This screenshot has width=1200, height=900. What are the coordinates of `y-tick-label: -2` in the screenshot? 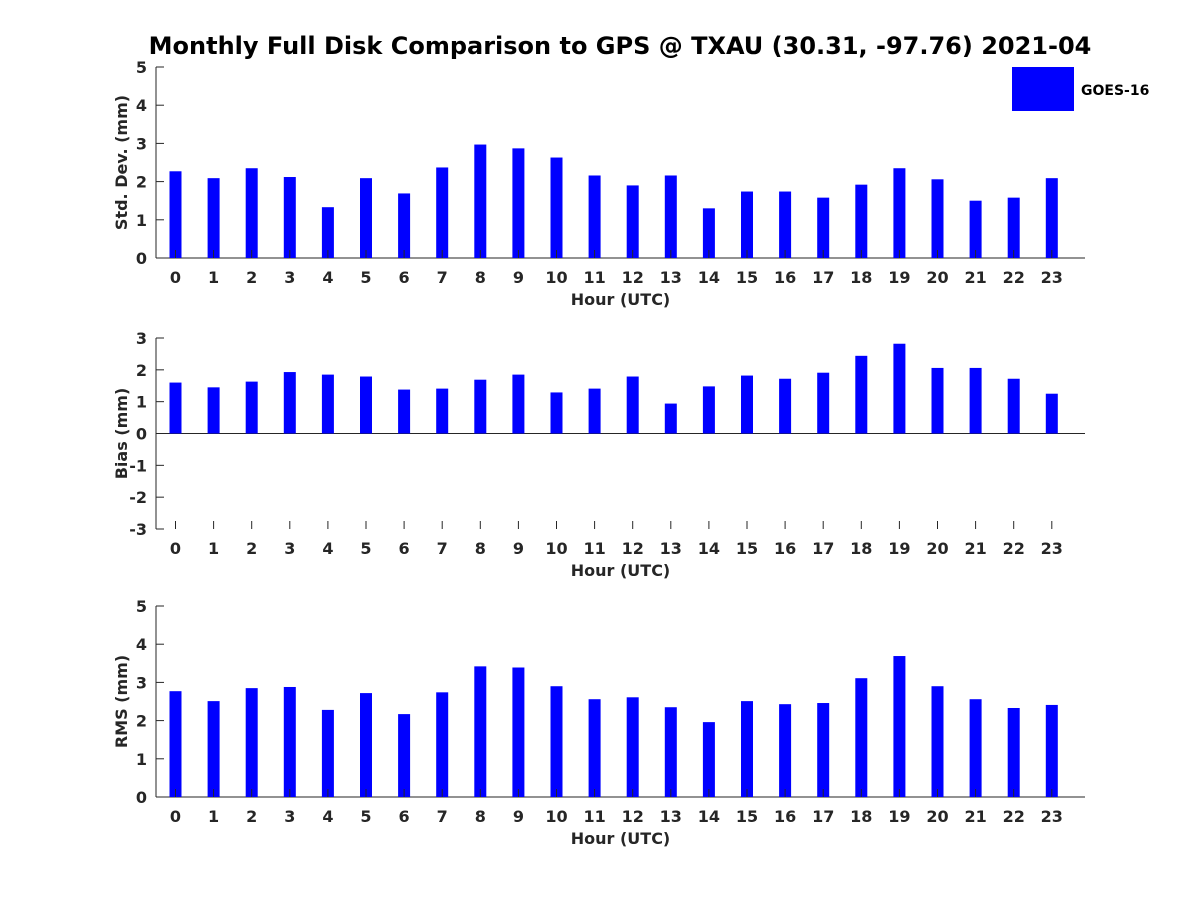 It's located at (138, 497).